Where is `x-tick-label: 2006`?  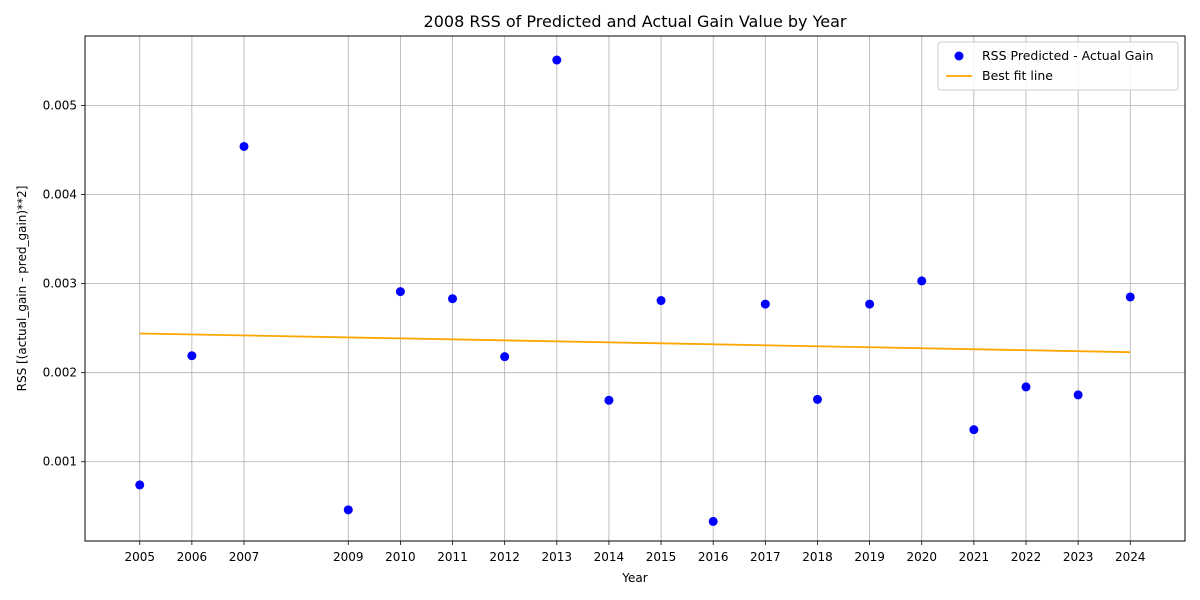
x-tick-label: 2006 is located at coordinates (192, 557).